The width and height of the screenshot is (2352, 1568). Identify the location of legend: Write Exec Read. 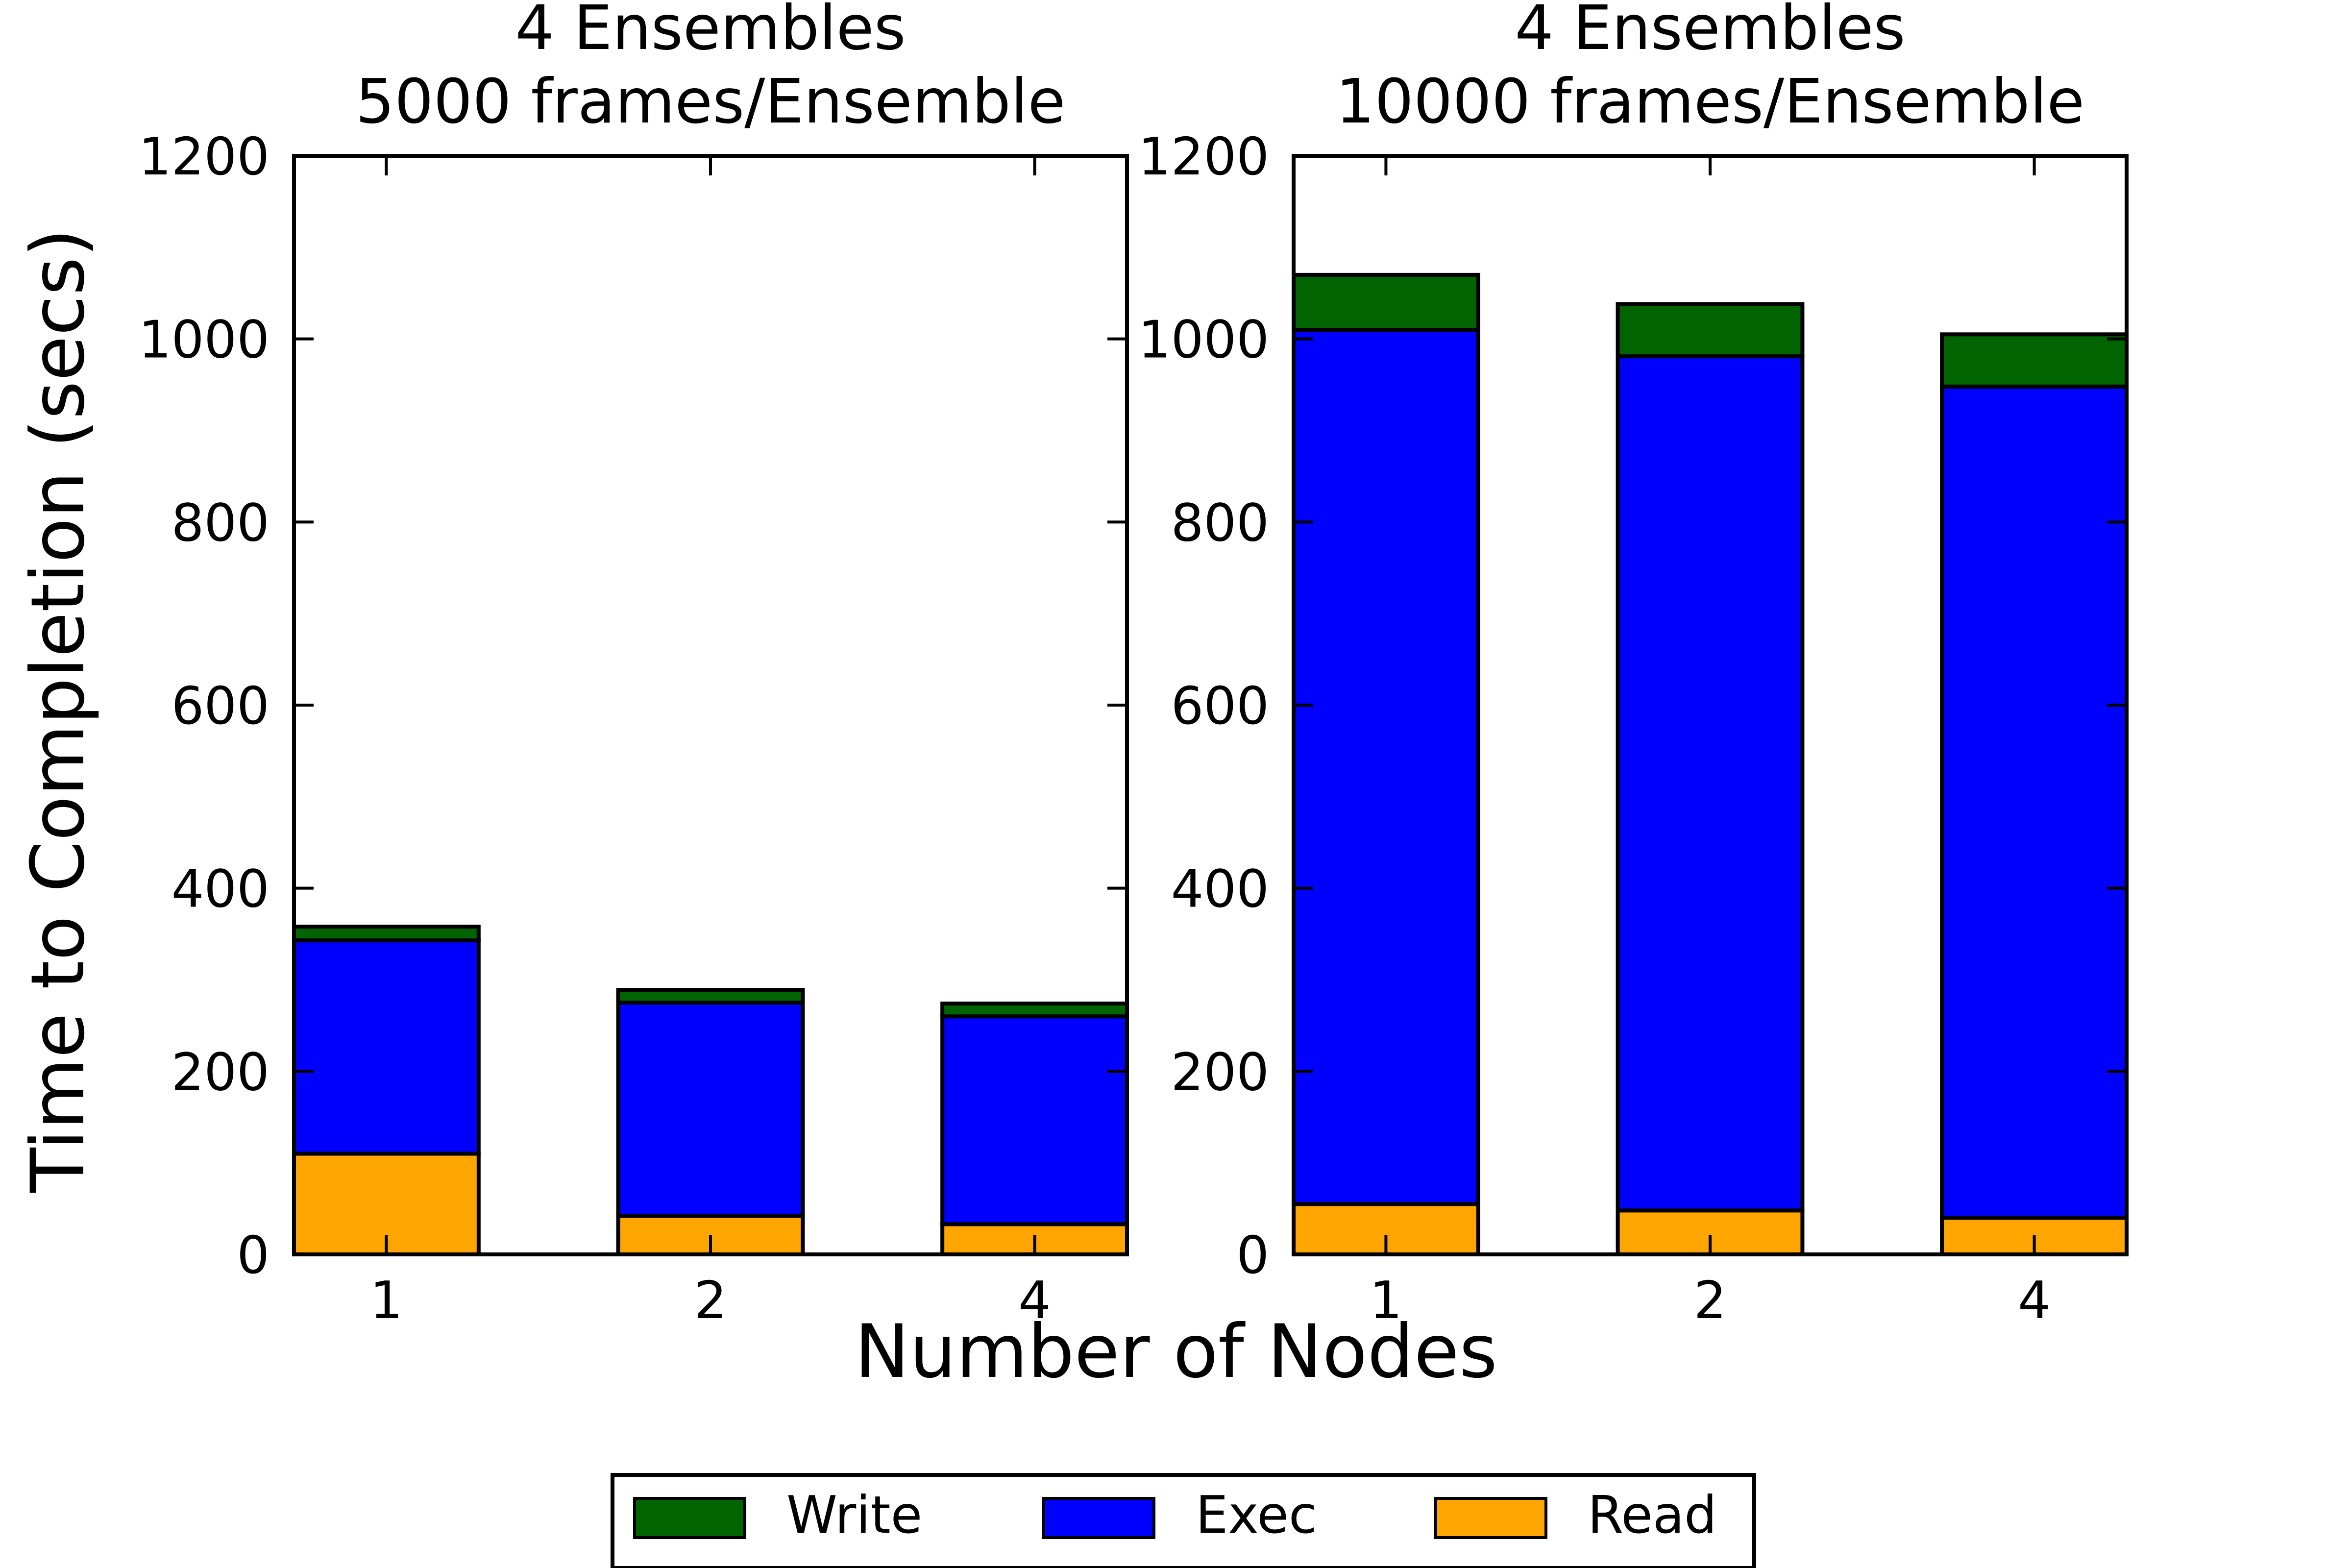
(1183, 1520).